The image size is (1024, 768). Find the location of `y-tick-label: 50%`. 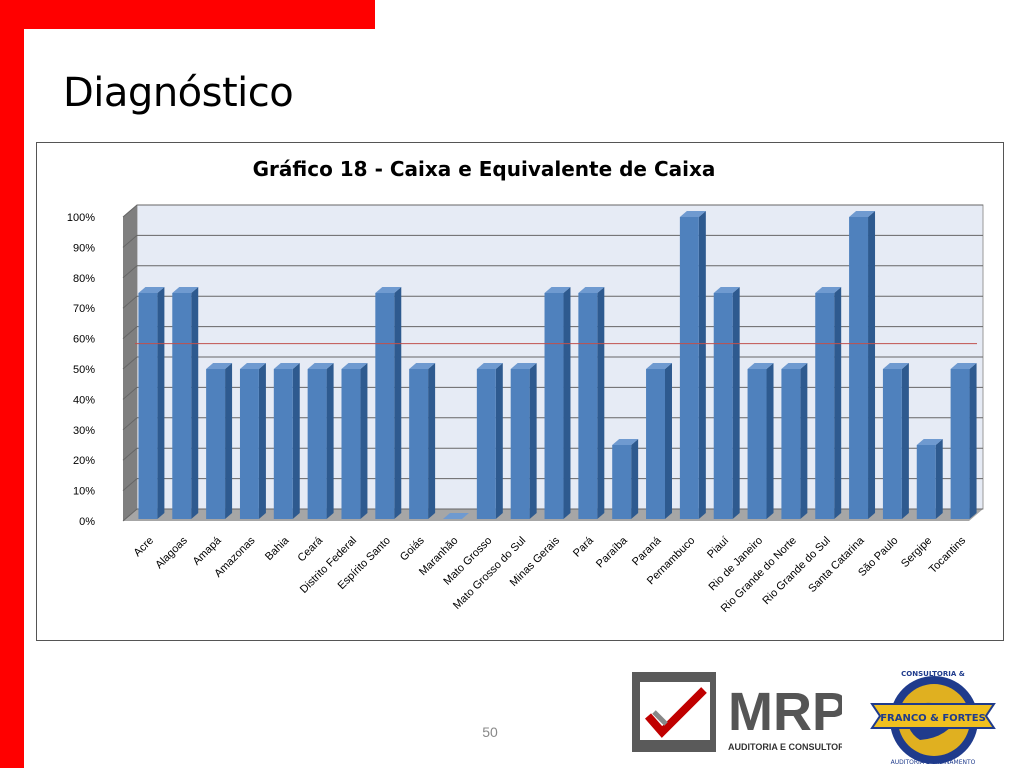

y-tick-label: 50% is located at coordinates (84, 370).